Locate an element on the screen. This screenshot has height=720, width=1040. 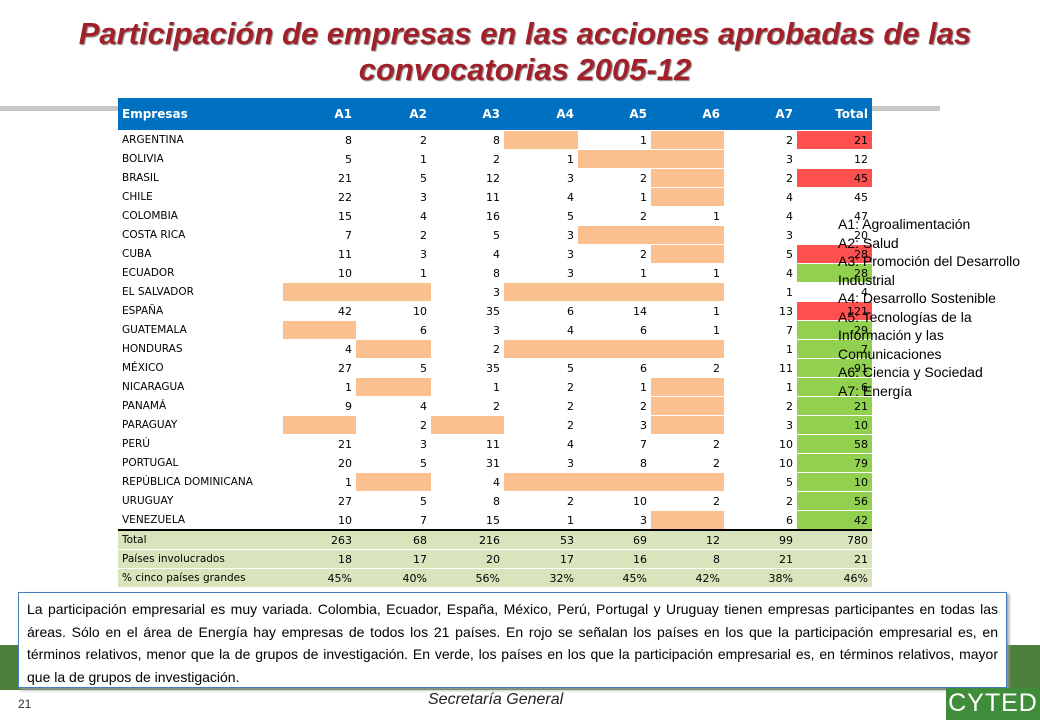
table-row: PORTUGAL 20 5 31 3 8 2 10 79 is located at coordinates (495, 463).